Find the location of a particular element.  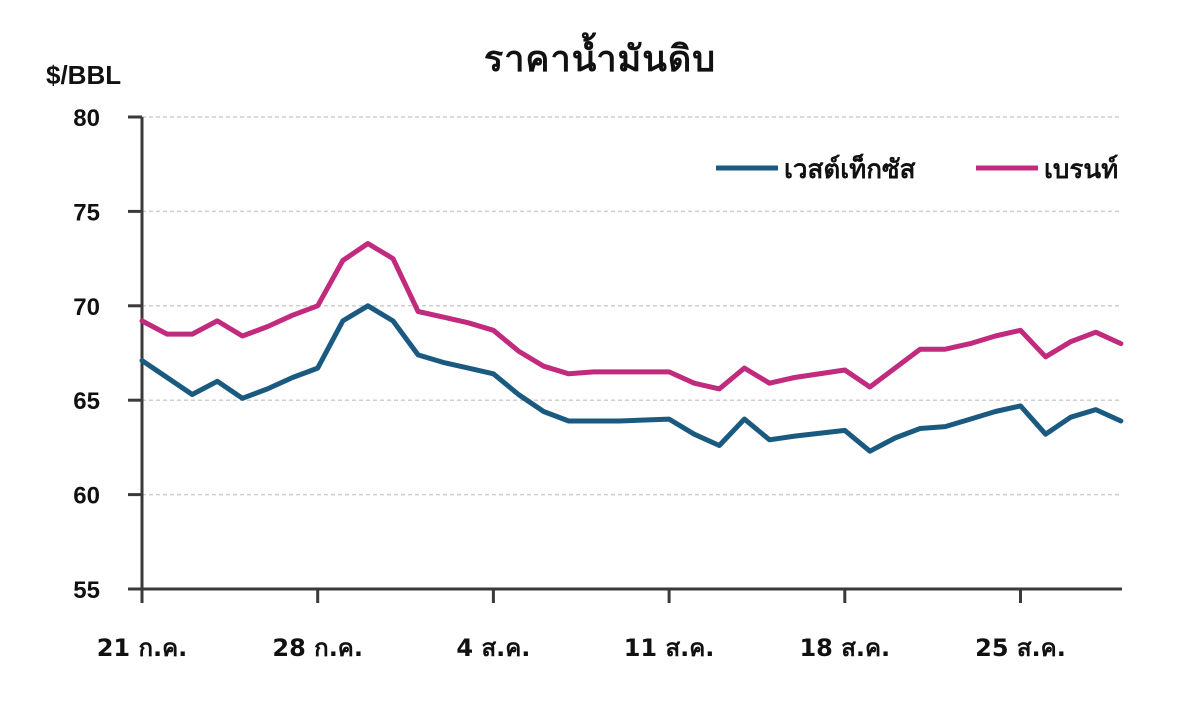

legend-wti-label: เวสต์เท็กซัส is located at coordinates (850, 169).